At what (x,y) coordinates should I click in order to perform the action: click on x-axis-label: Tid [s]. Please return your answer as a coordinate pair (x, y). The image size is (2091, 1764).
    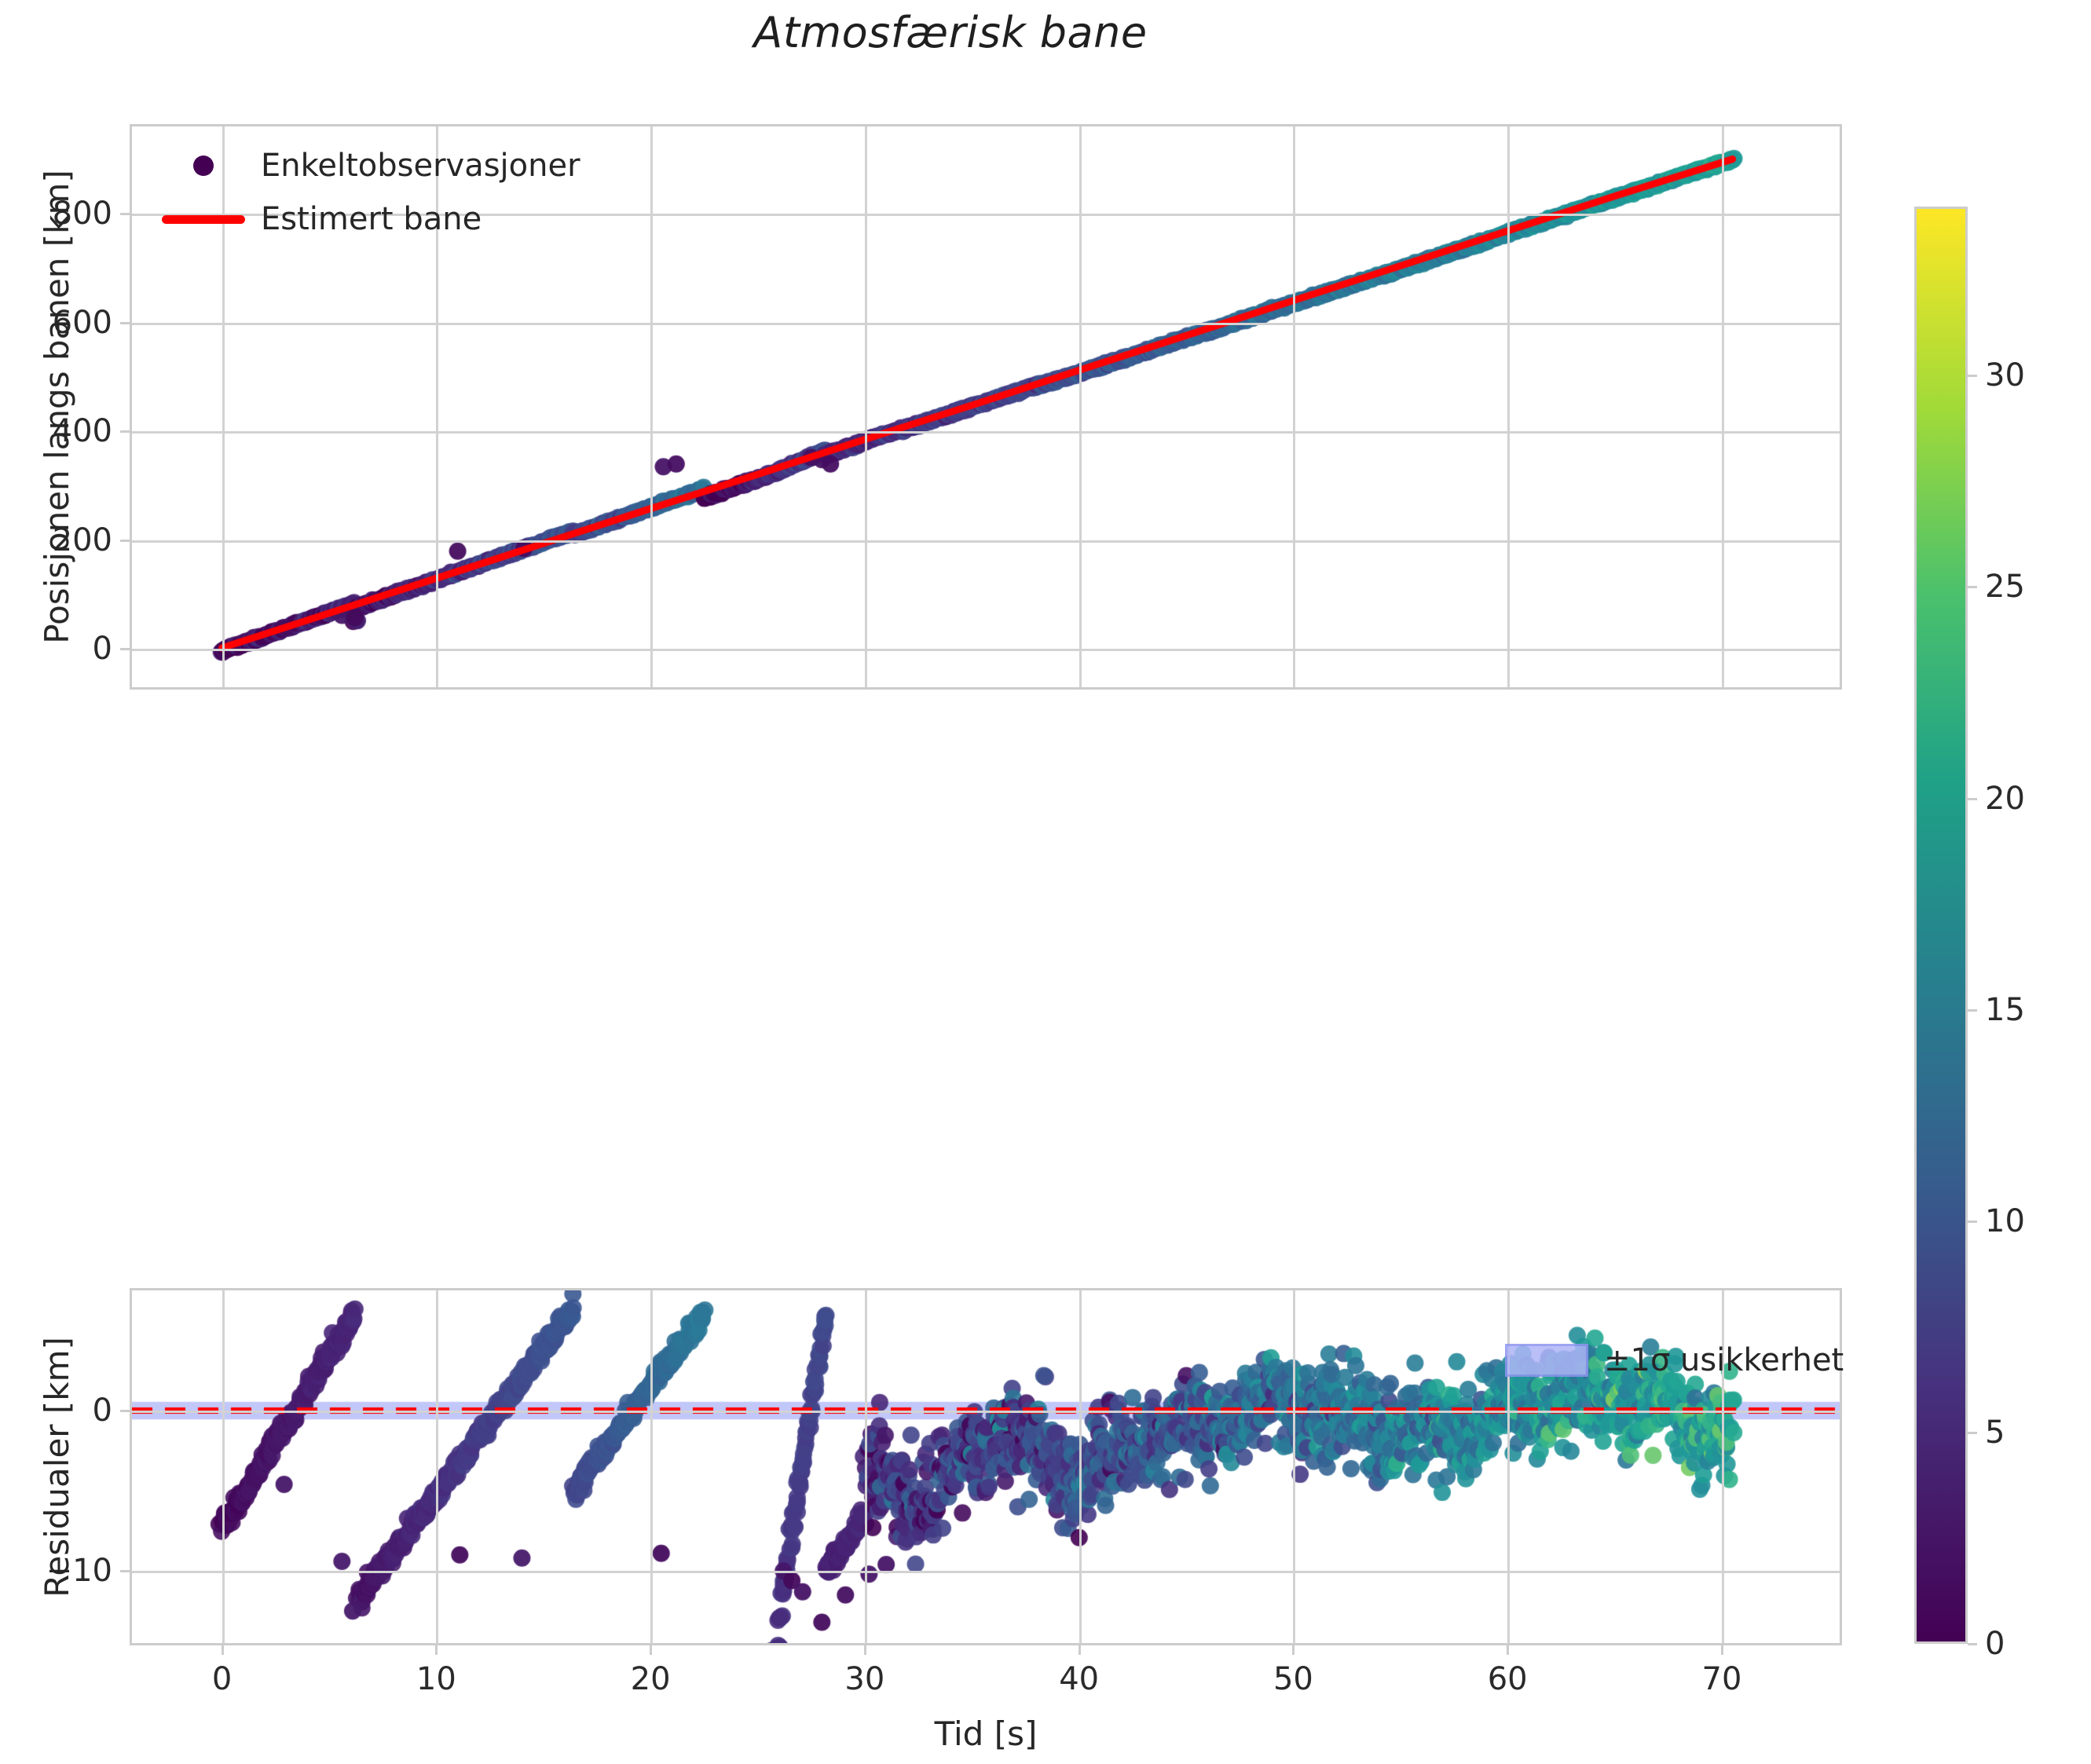
    Looking at the image, I should click on (986, 1734).